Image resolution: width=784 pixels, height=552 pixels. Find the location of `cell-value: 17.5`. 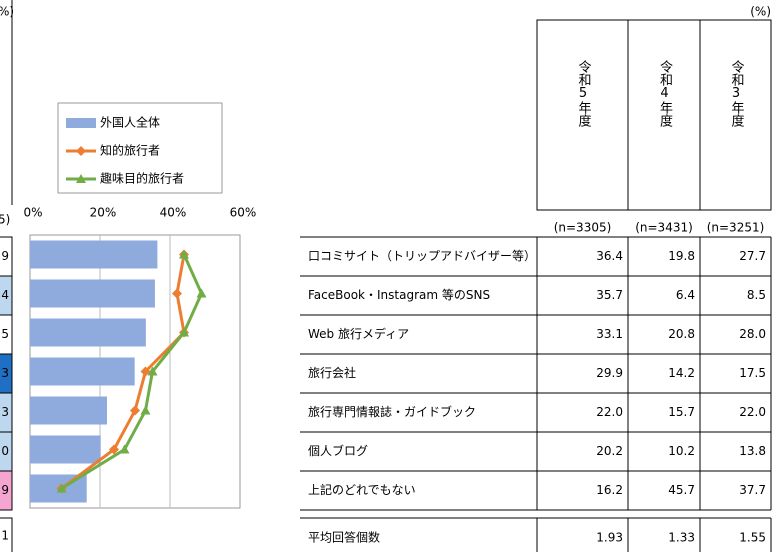

cell-value: 17.5 is located at coordinates (752, 373).